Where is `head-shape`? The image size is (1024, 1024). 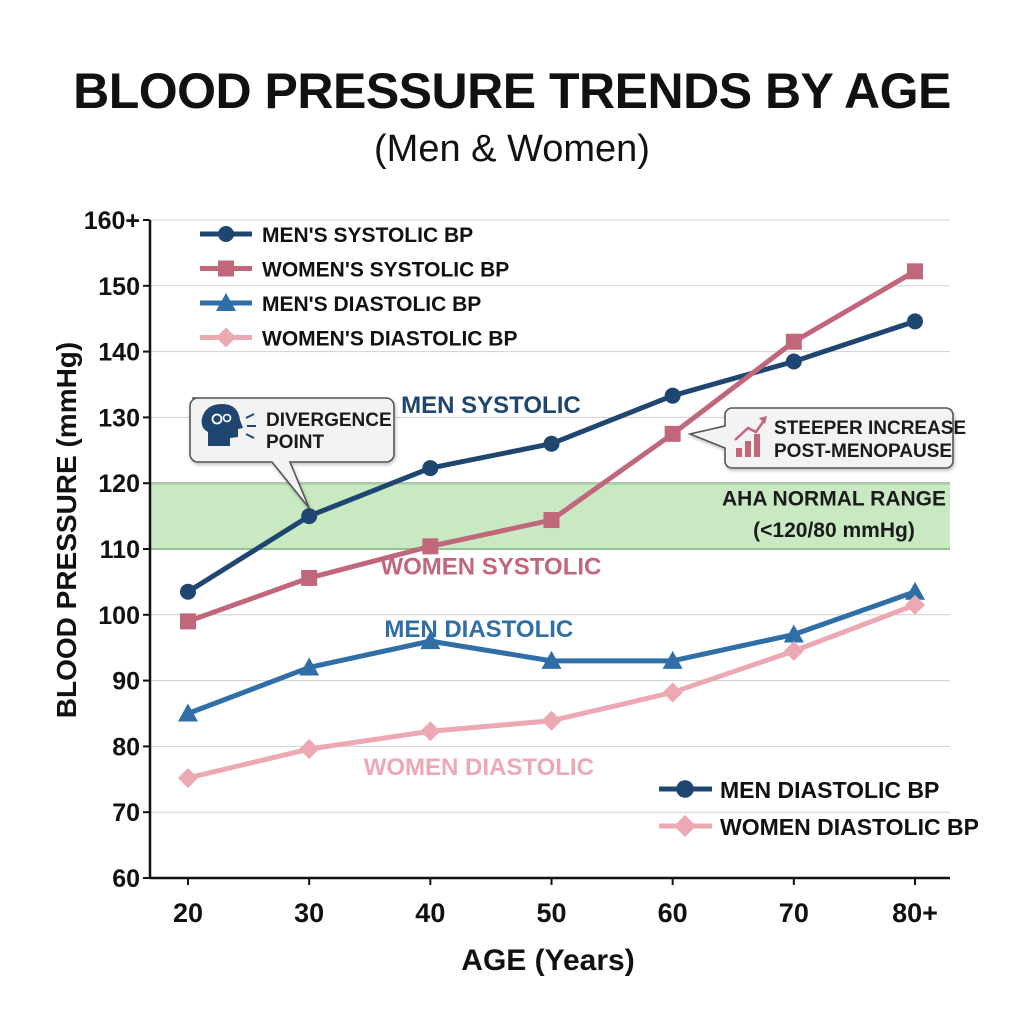 head-shape is located at coordinates (222, 425).